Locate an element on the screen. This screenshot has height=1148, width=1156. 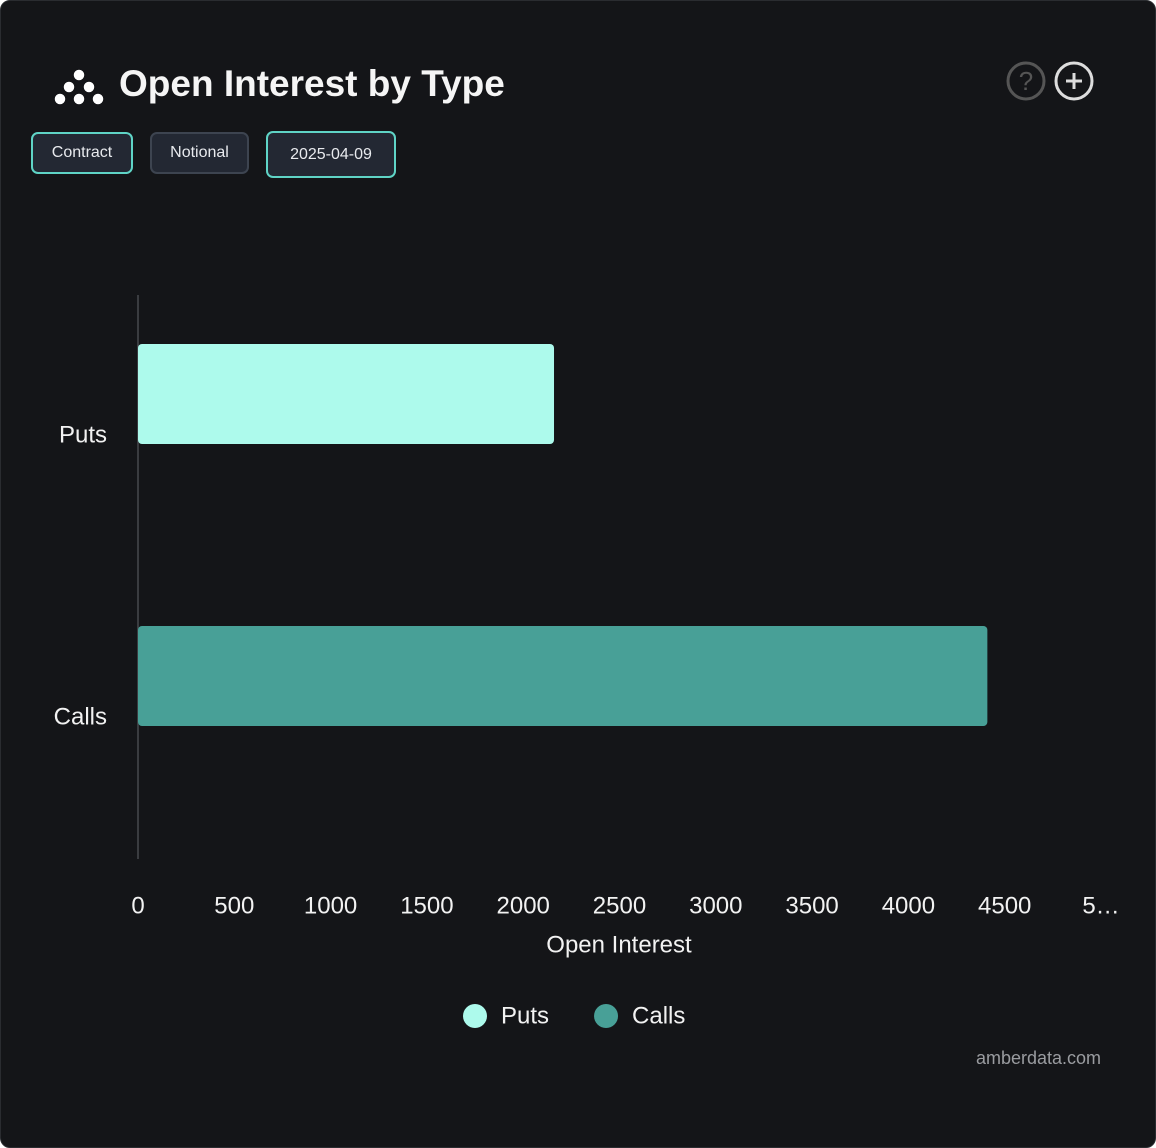
footer-credit: amberdata.com is located at coordinates (1038, 1058).